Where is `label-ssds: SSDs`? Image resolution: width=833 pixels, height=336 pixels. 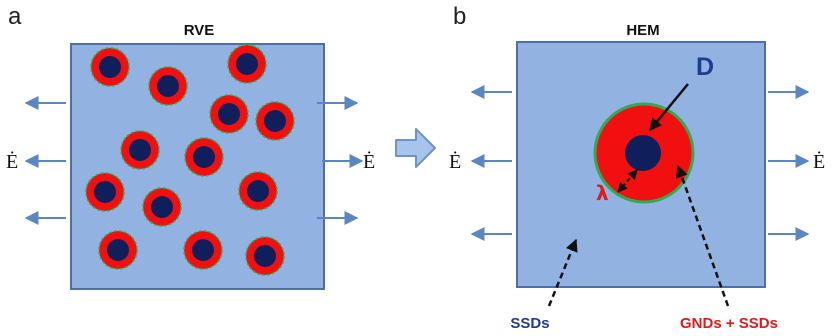
label-ssds: SSDs is located at coordinates (529, 323).